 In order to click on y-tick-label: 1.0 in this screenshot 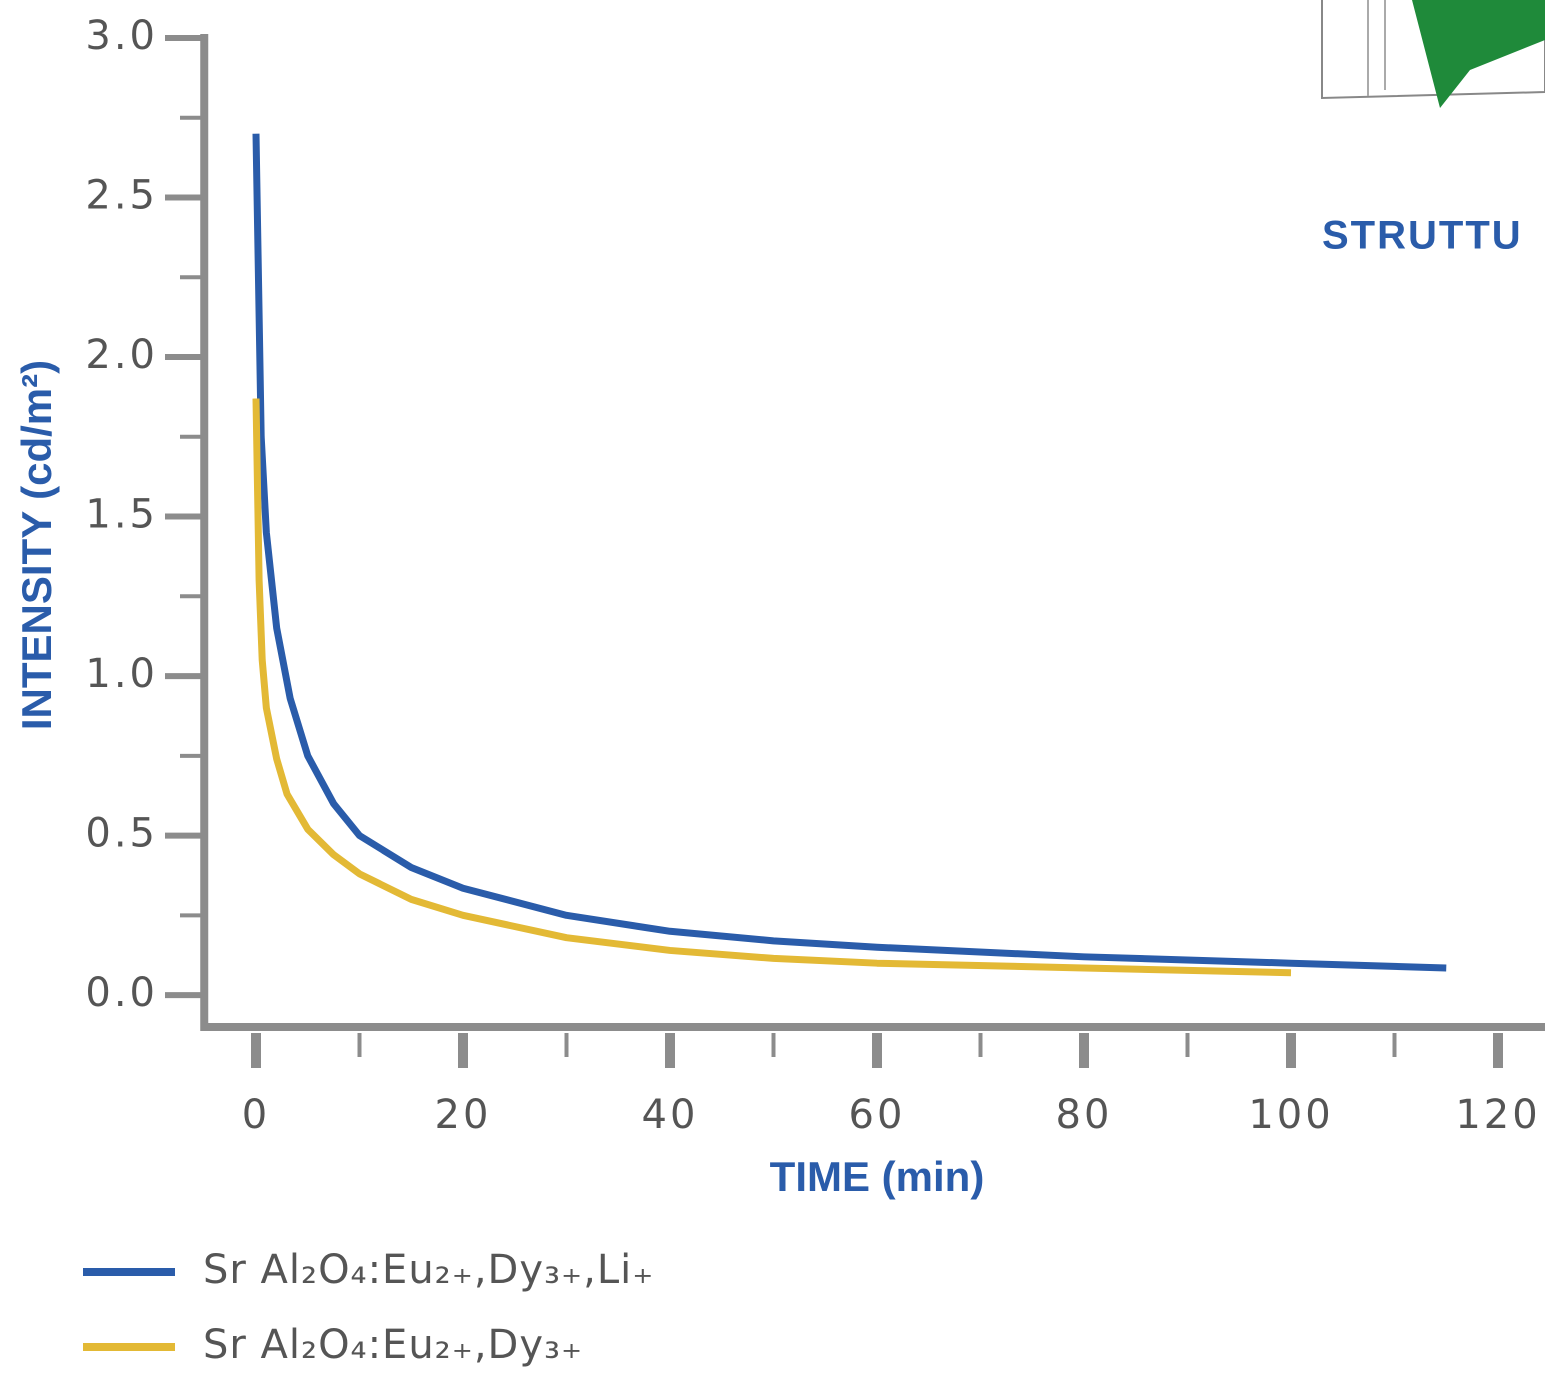, I will do `click(121, 674)`.